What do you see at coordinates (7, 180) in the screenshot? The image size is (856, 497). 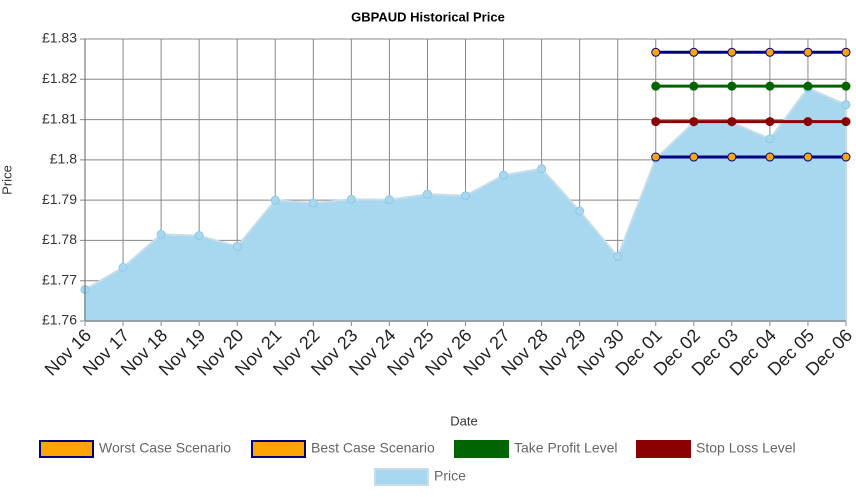 I see `y-axis-label: Price` at bounding box center [7, 180].